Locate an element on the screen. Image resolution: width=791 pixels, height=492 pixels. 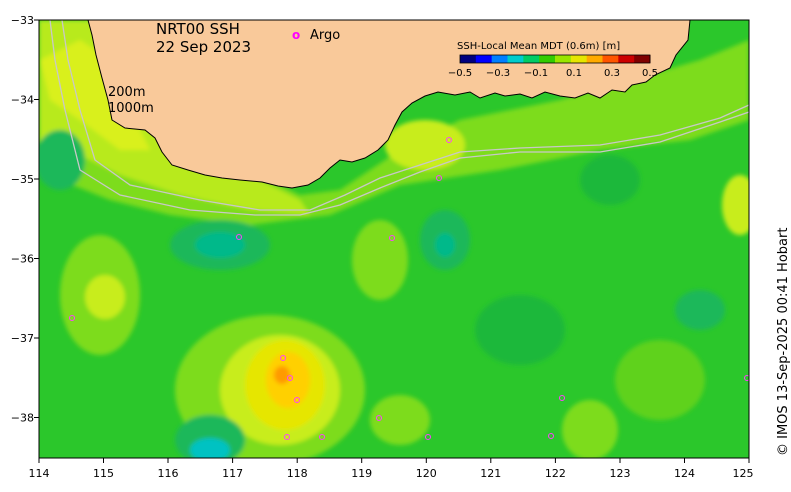
y-tick-label: −36 is located at coordinates (22, 259).